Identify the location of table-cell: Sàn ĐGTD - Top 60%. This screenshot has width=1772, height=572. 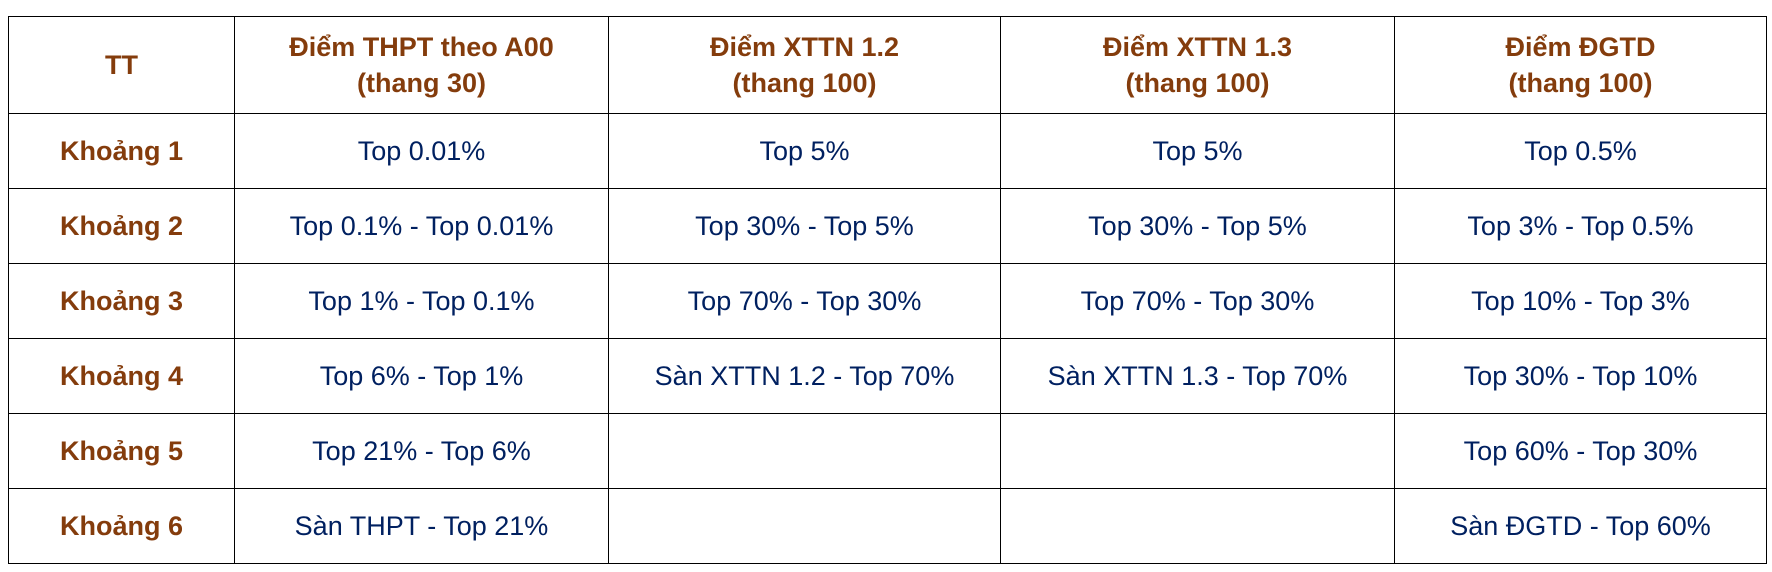
(1580, 526).